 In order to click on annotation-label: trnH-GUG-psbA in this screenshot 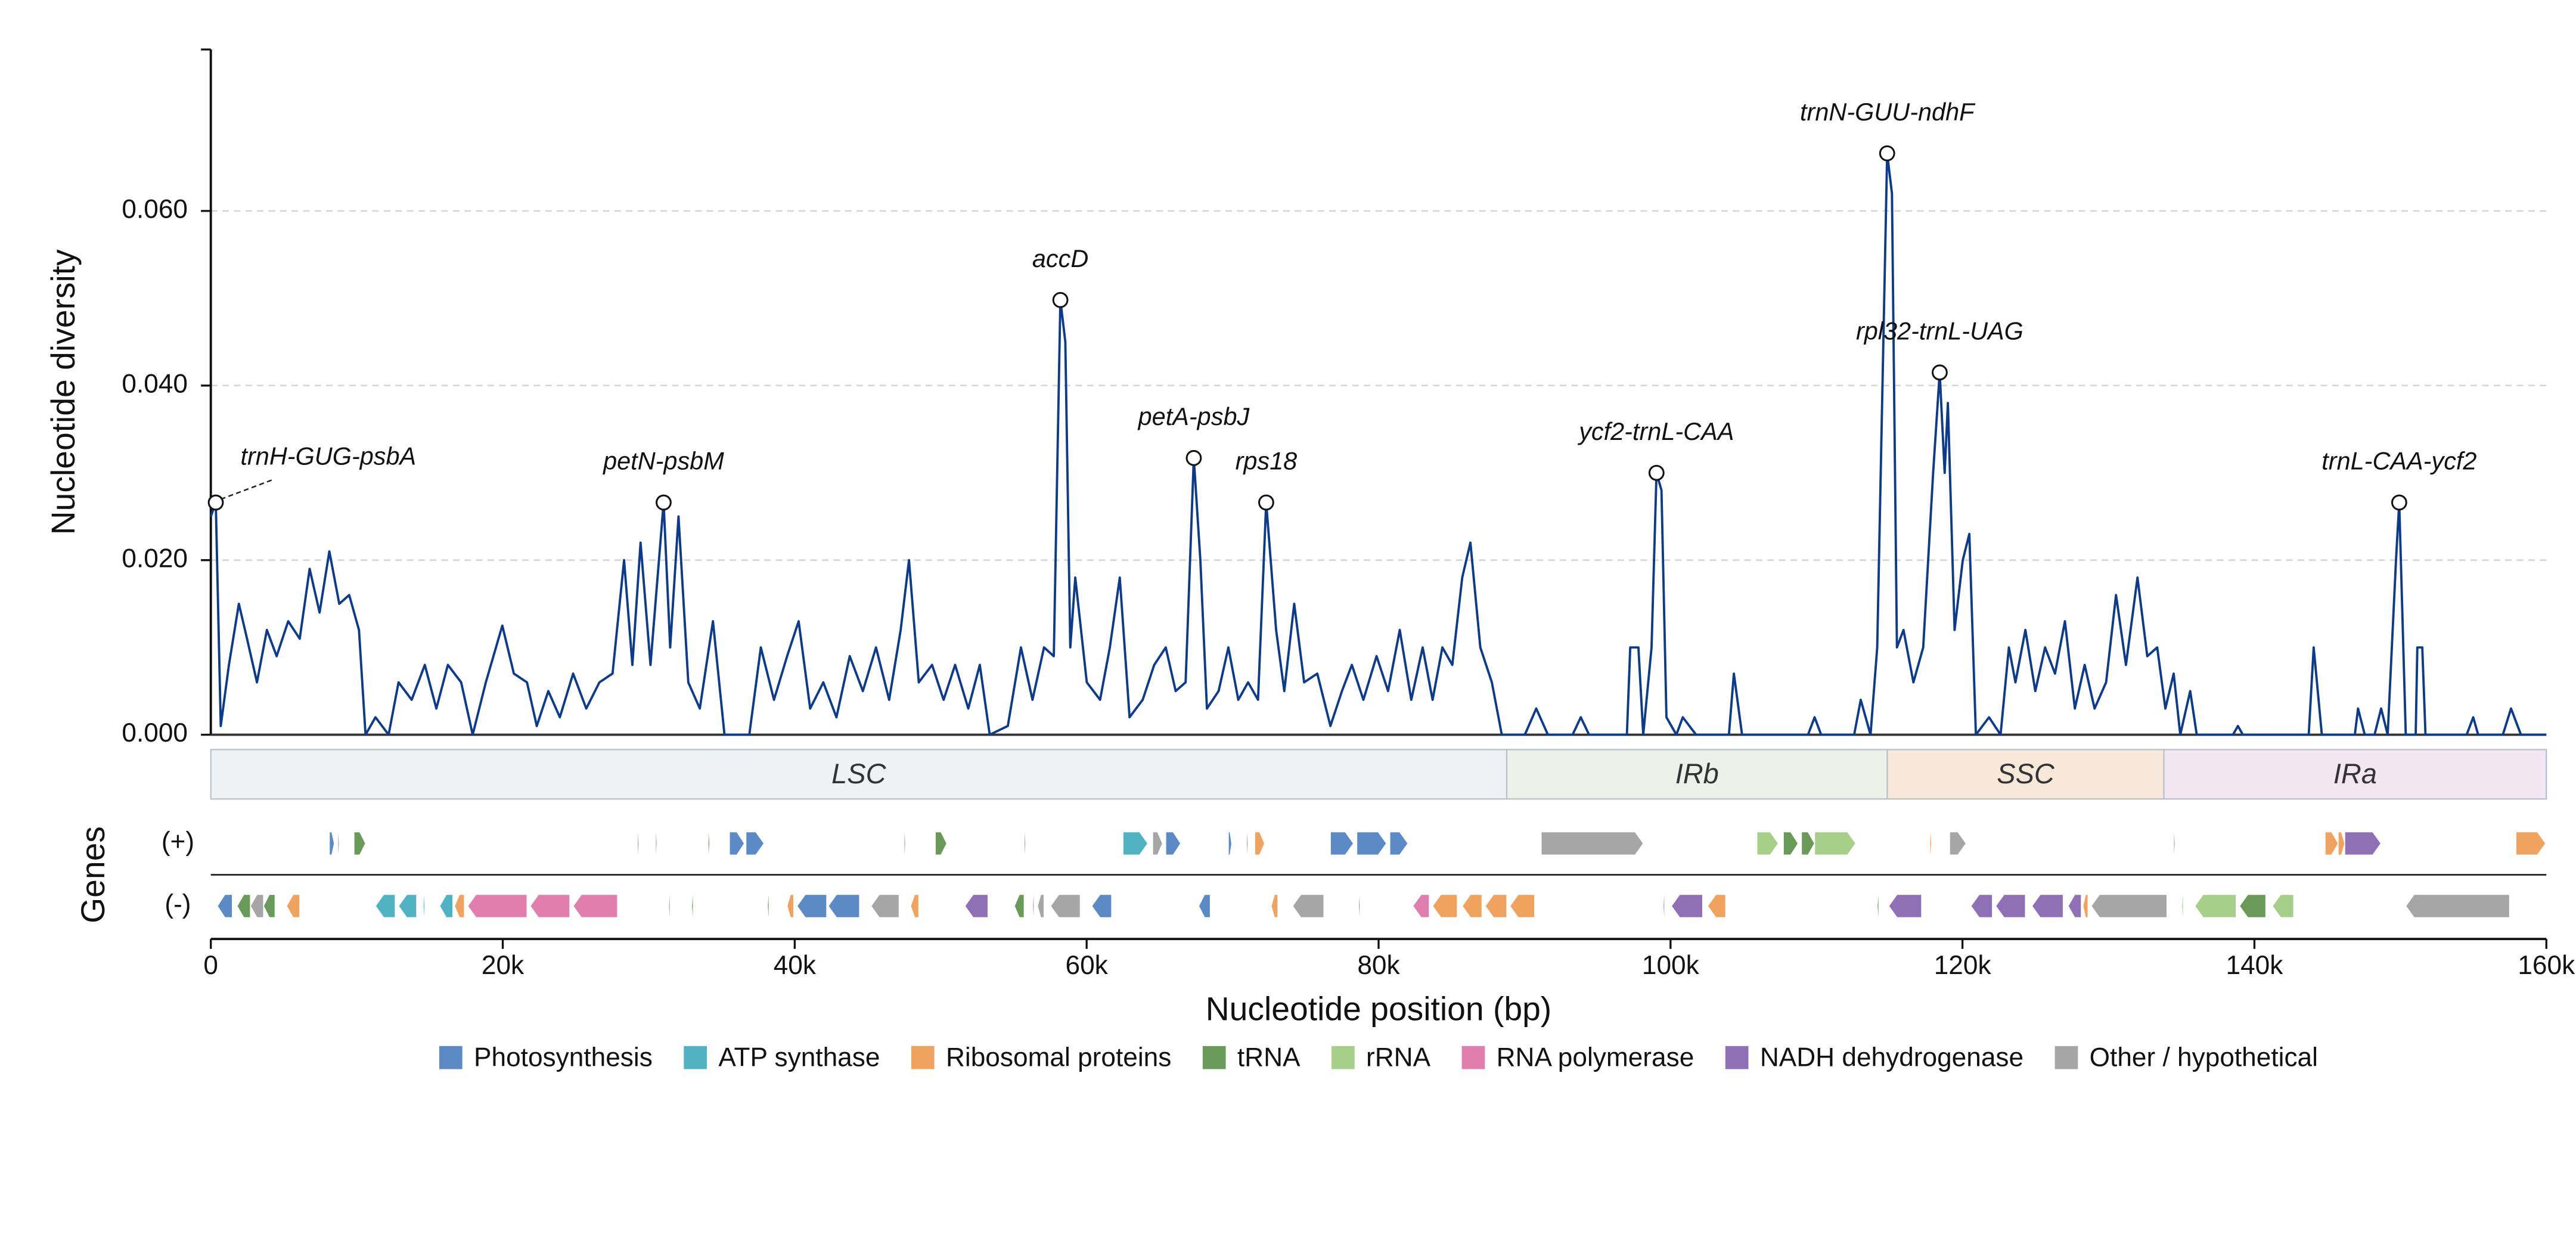, I will do `click(328, 456)`.